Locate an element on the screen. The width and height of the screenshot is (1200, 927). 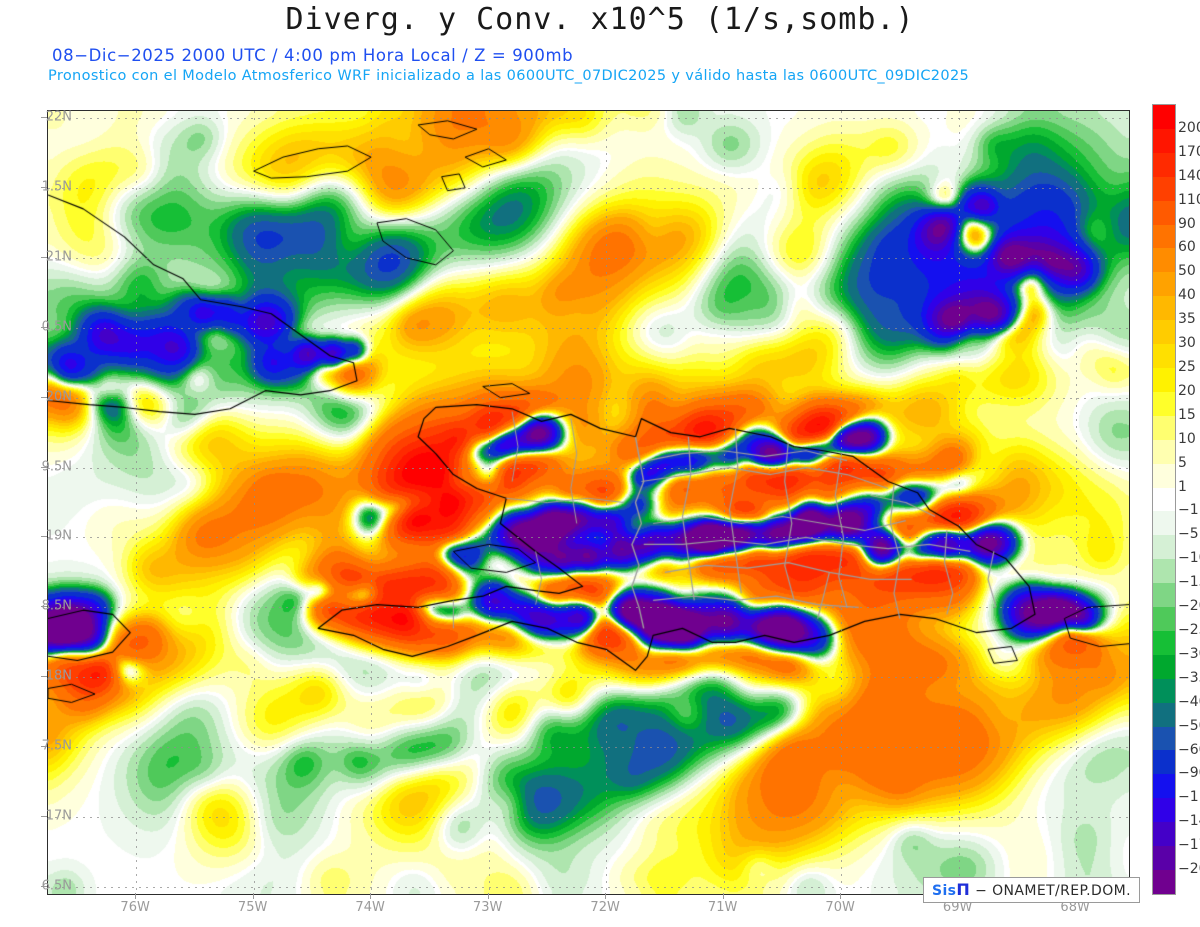
longitude-tick-label: 68W is located at coordinates (1075, 907).